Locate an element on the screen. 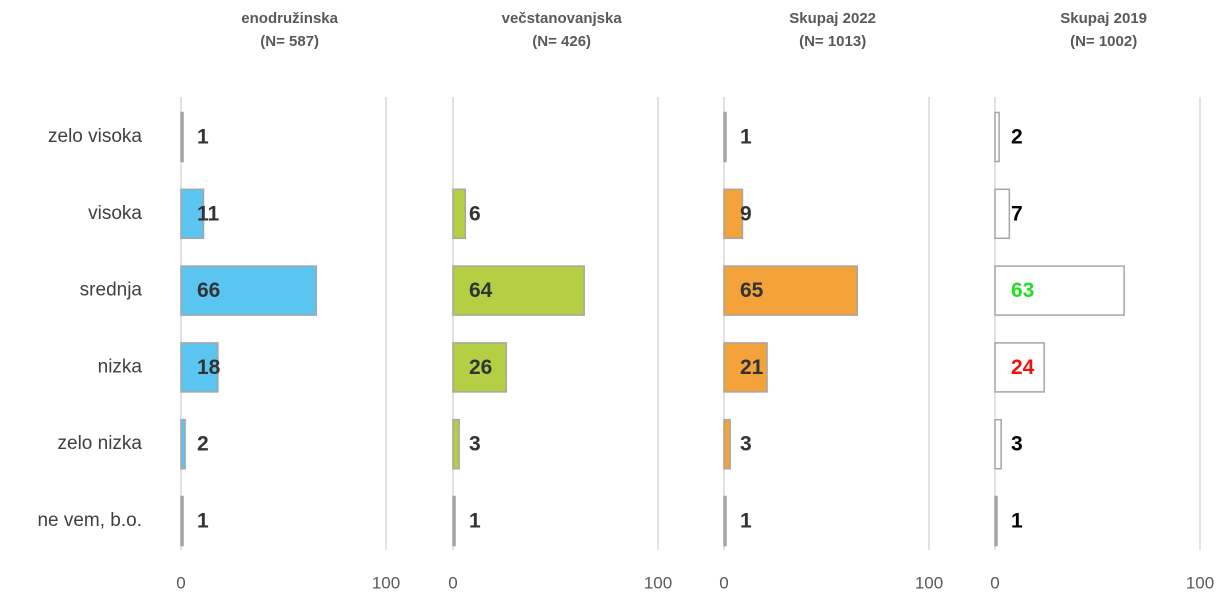 This screenshot has height=595, width=1221. value-label: 18 is located at coordinates (209, 367).